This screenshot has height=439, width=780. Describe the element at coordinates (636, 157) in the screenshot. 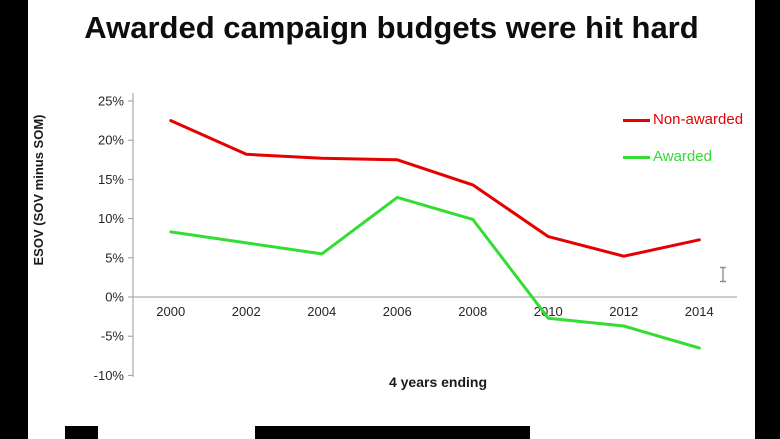

I see `legend-line-swatch-awarded` at that location.